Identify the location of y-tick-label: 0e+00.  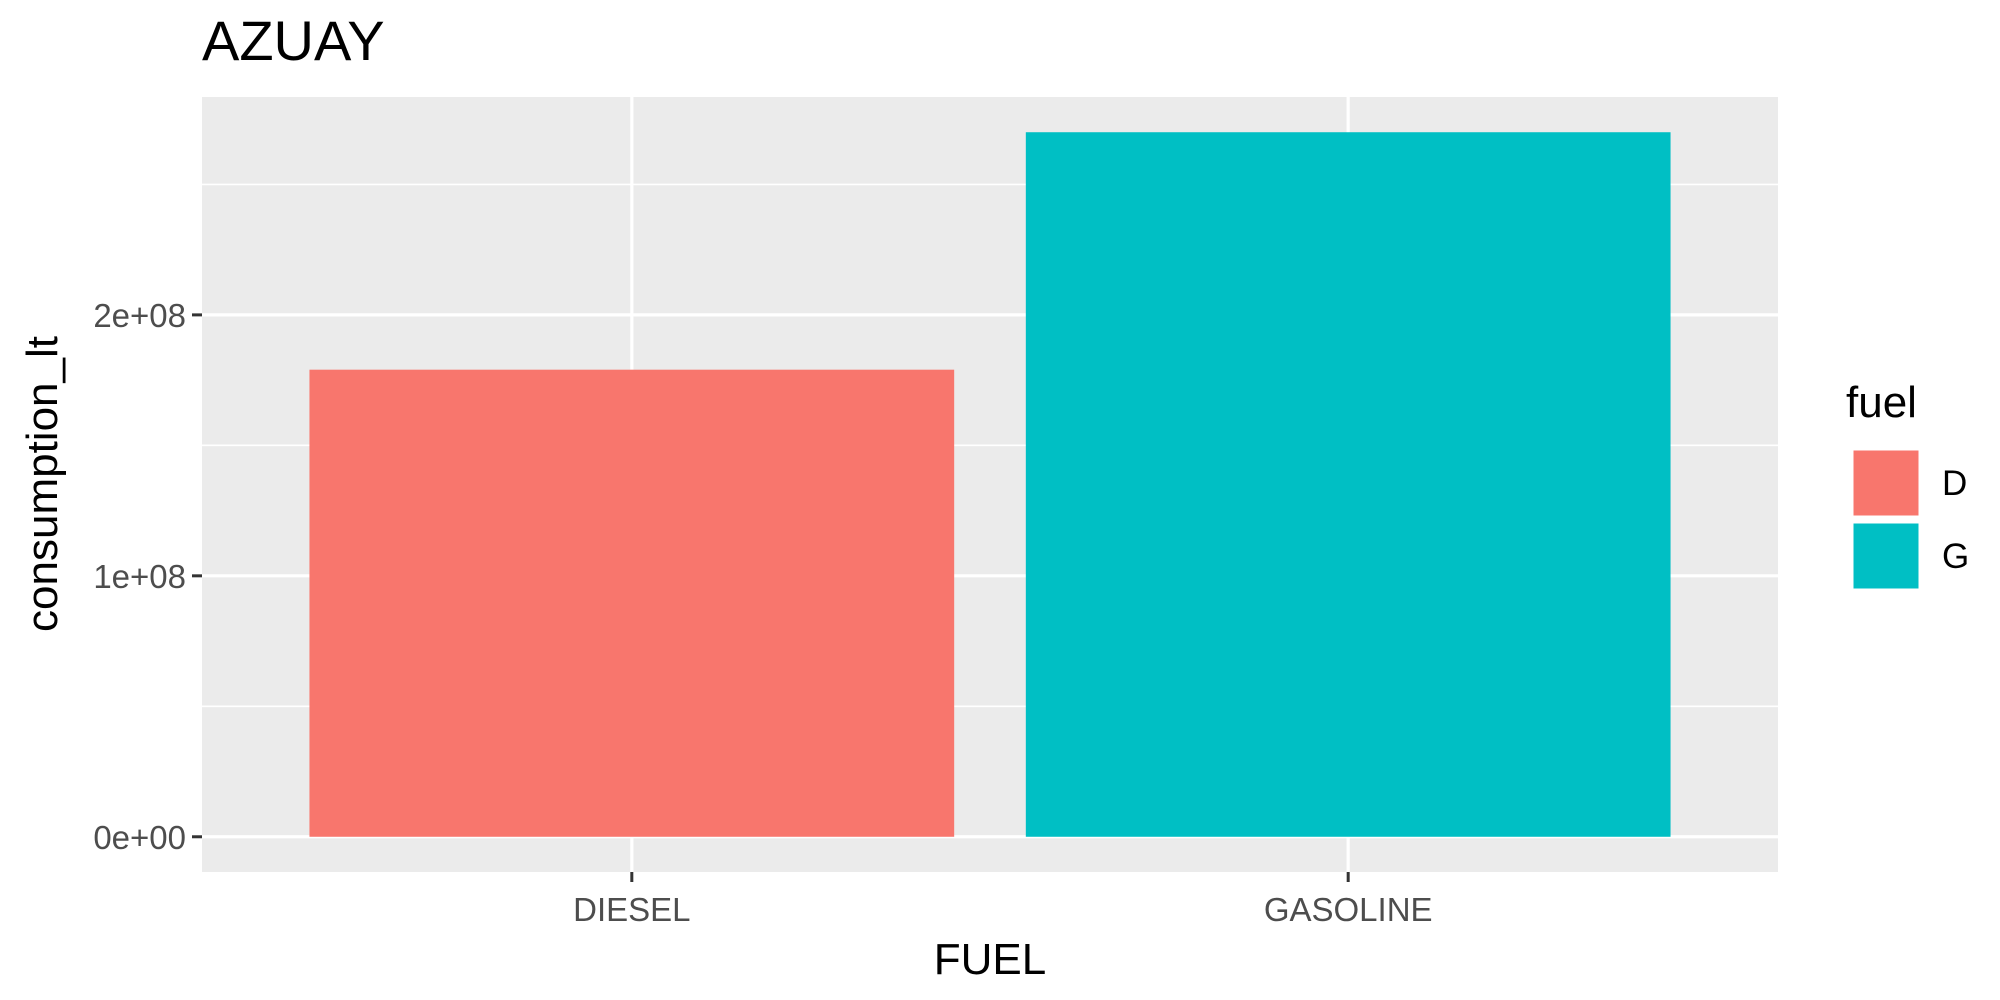
(139, 837).